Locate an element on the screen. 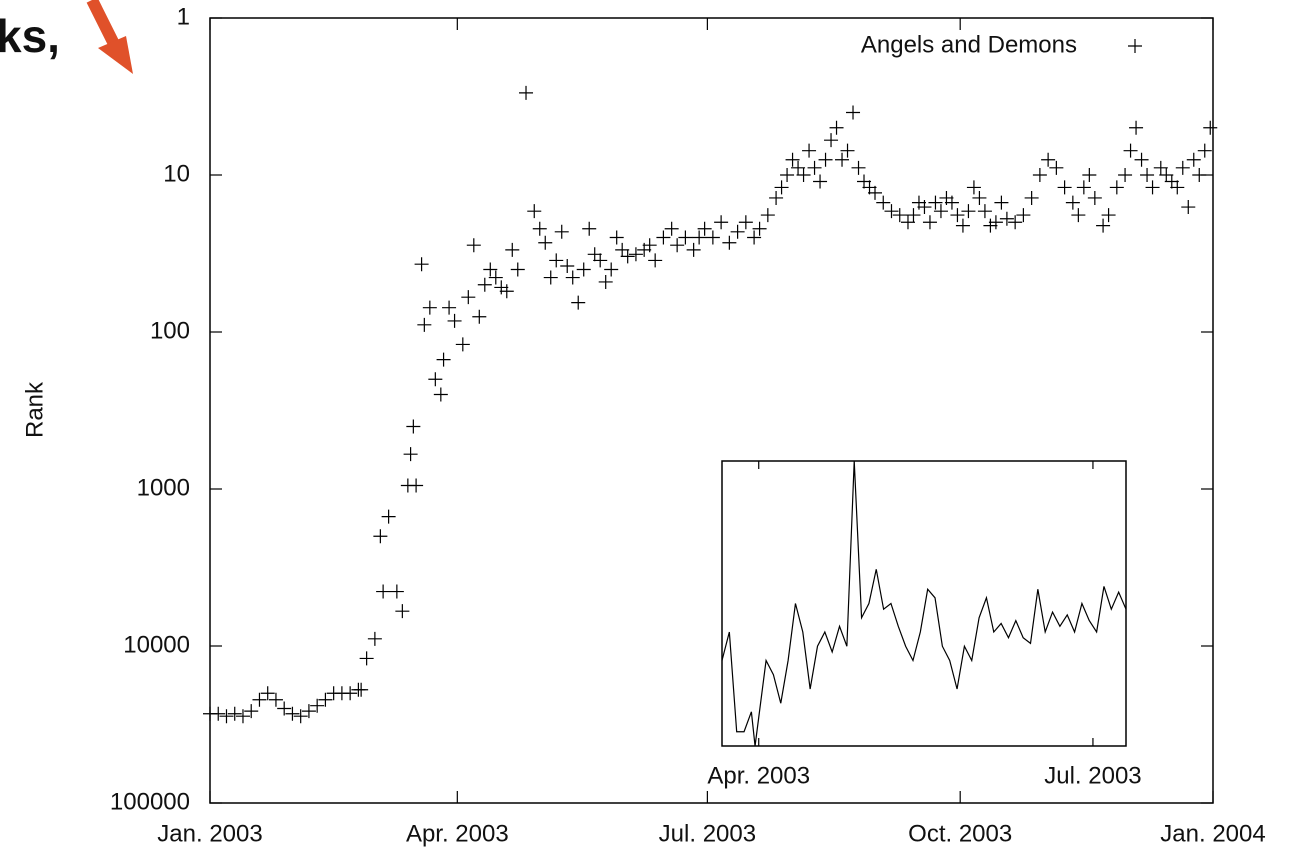 This screenshot has width=1309, height=852. y-axis-label: Rank is located at coordinates (34, 409).